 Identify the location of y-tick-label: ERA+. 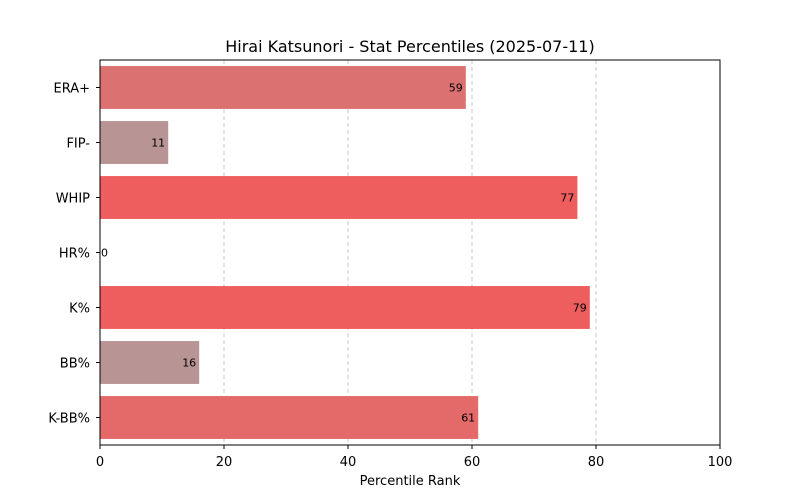
(71, 89).